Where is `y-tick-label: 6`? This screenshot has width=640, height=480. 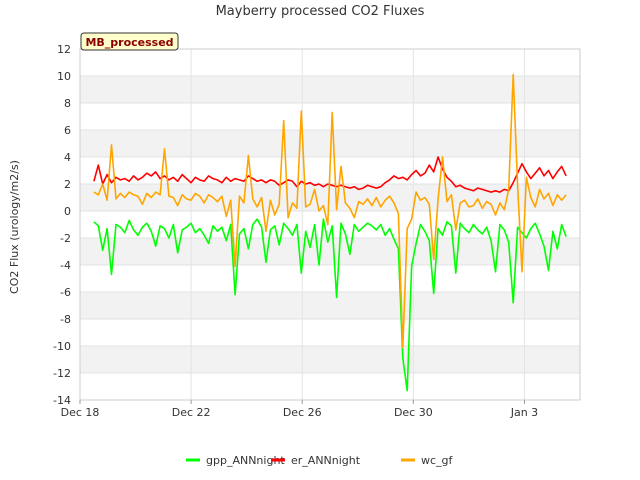
y-tick-label: 6 is located at coordinates (67, 130).